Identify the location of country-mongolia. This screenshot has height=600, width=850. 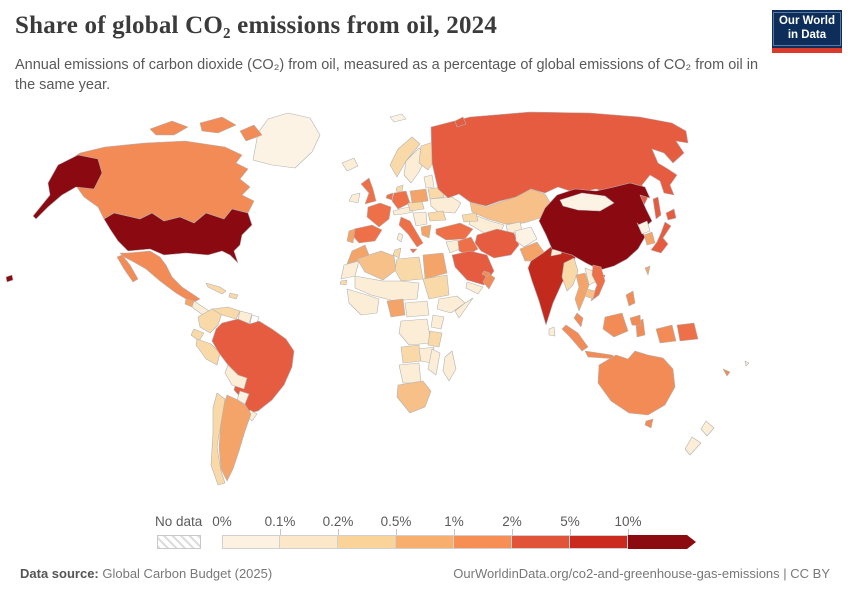
(587, 202).